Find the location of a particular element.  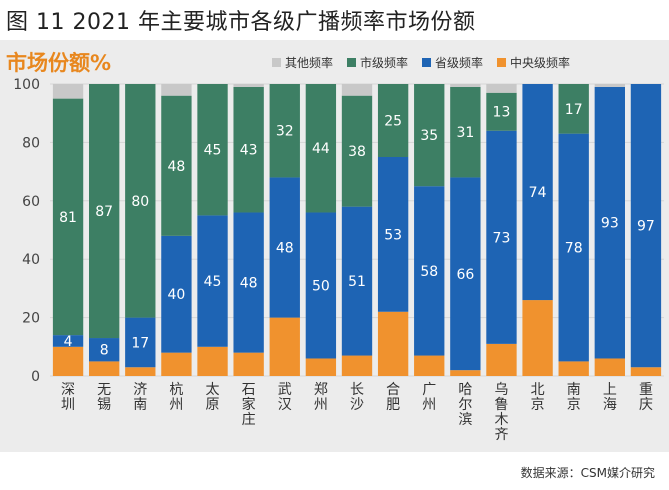

x-tick-label-5: 石家庄 is located at coordinates (249, 405).